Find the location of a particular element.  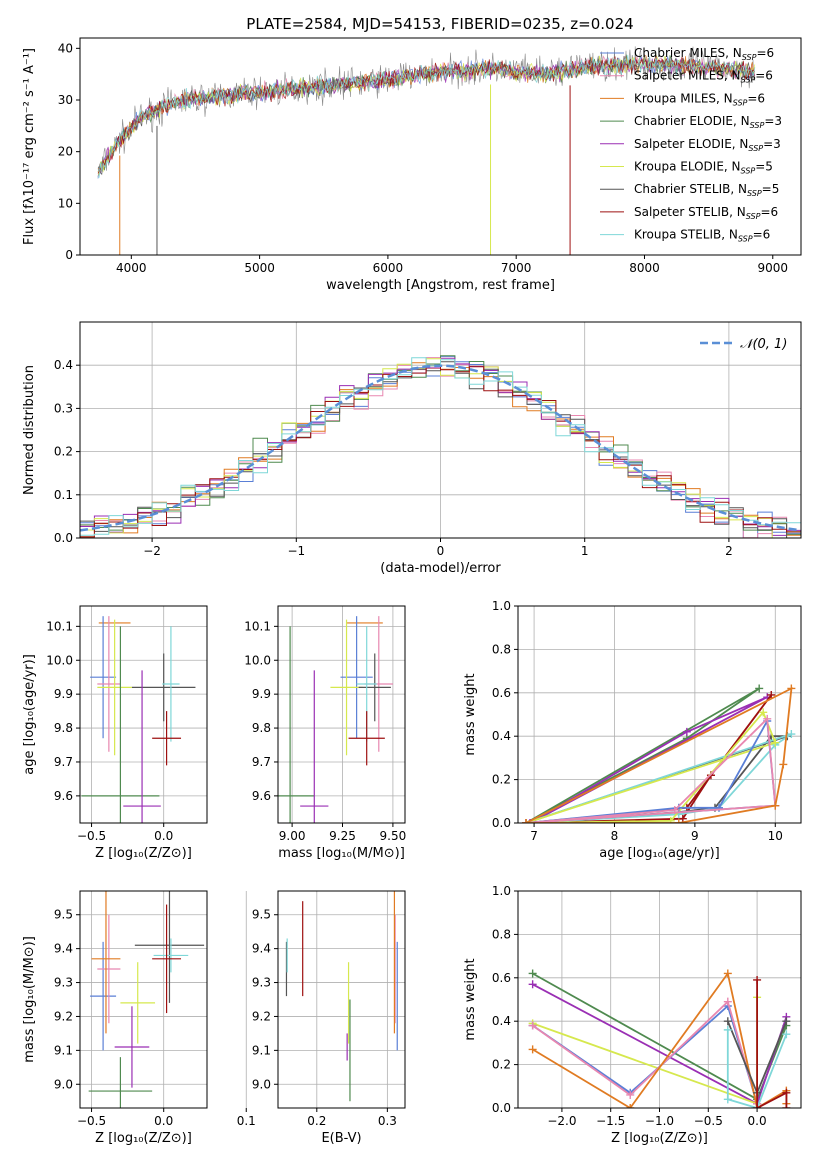

x-tick-label: 7000 is located at coordinates (516, 268).